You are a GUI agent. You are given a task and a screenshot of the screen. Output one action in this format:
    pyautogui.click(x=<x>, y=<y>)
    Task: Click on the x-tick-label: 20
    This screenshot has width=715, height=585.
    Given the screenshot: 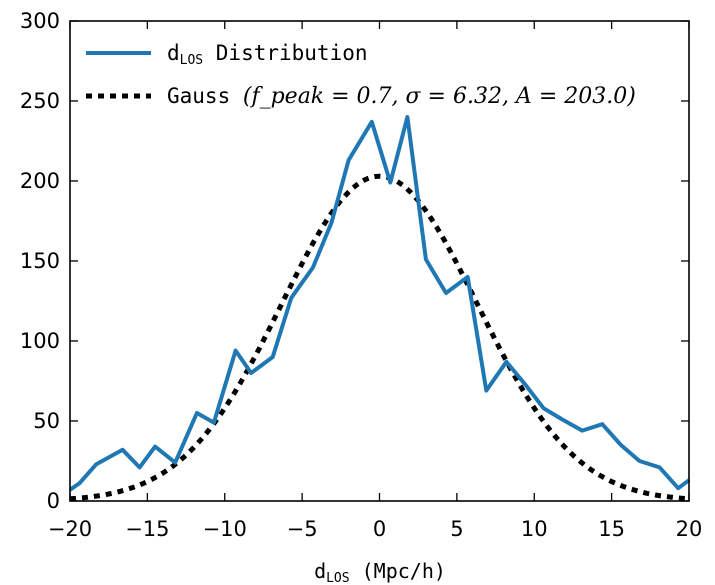 What is the action you would take?
    pyautogui.click(x=689, y=529)
    